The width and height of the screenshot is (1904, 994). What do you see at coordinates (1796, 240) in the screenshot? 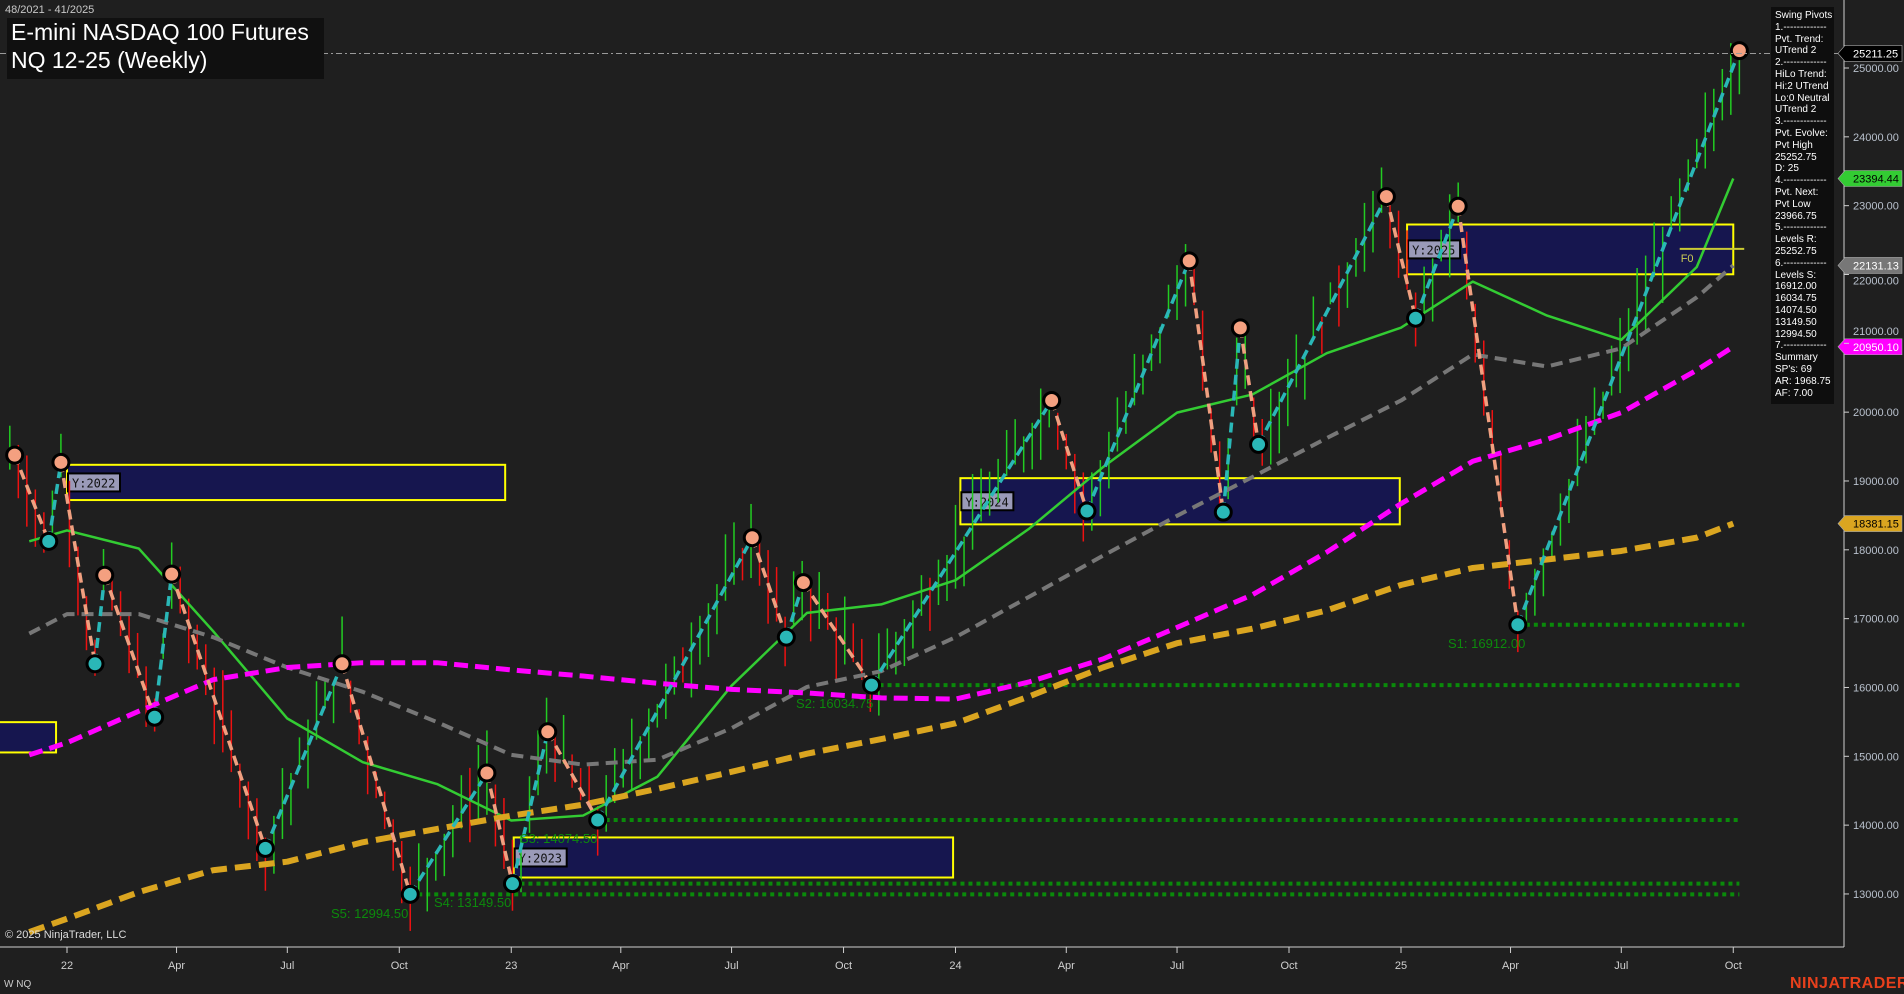
I see `info-line: Levels R:` at bounding box center [1796, 240].